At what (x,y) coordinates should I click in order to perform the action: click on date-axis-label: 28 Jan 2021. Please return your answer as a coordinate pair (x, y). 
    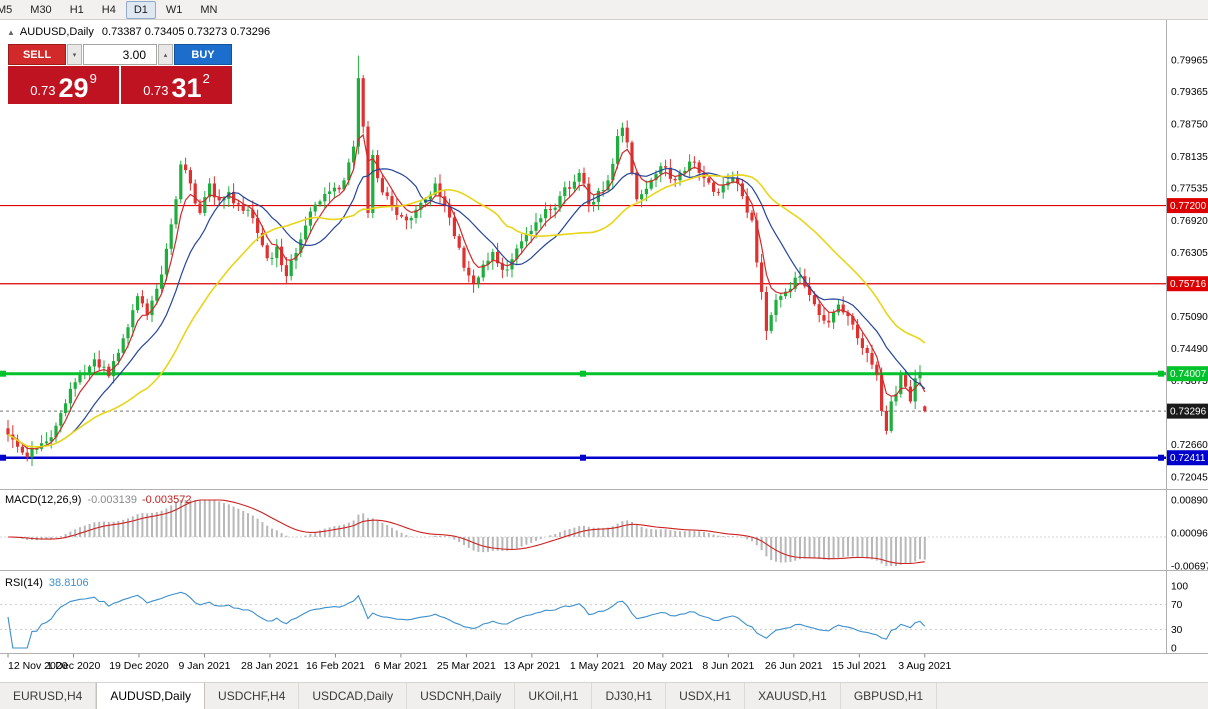
    Looking at the image, I should click on (270, 666).